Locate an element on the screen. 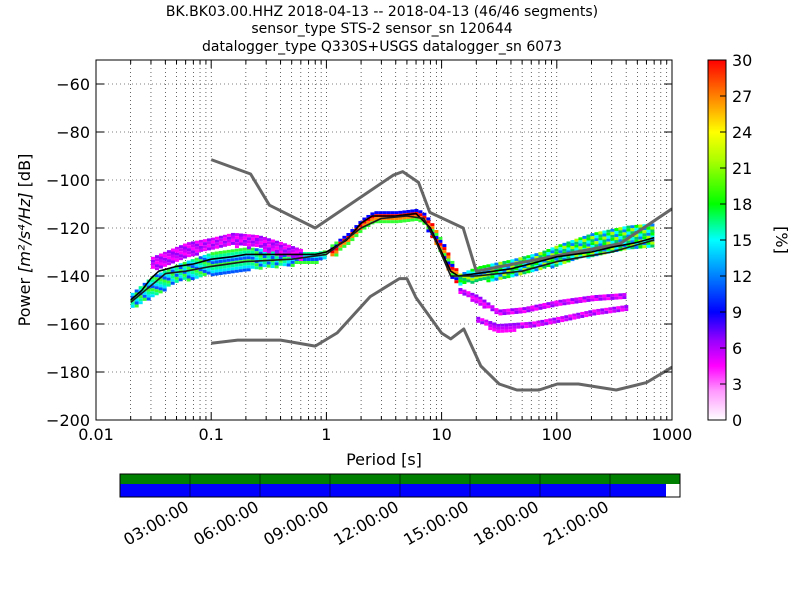 Image resolution: width=800 pixels, height=600 pixels. x-tick-label: 0.01 is located at coordinates (96, 434).